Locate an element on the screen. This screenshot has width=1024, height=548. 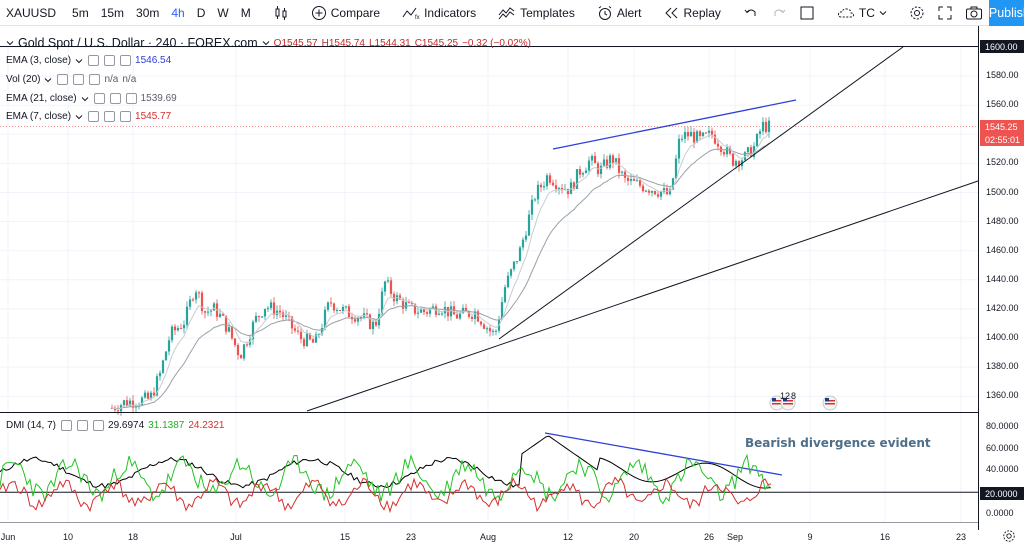
pane-separator is located at coordinates (489, 412).